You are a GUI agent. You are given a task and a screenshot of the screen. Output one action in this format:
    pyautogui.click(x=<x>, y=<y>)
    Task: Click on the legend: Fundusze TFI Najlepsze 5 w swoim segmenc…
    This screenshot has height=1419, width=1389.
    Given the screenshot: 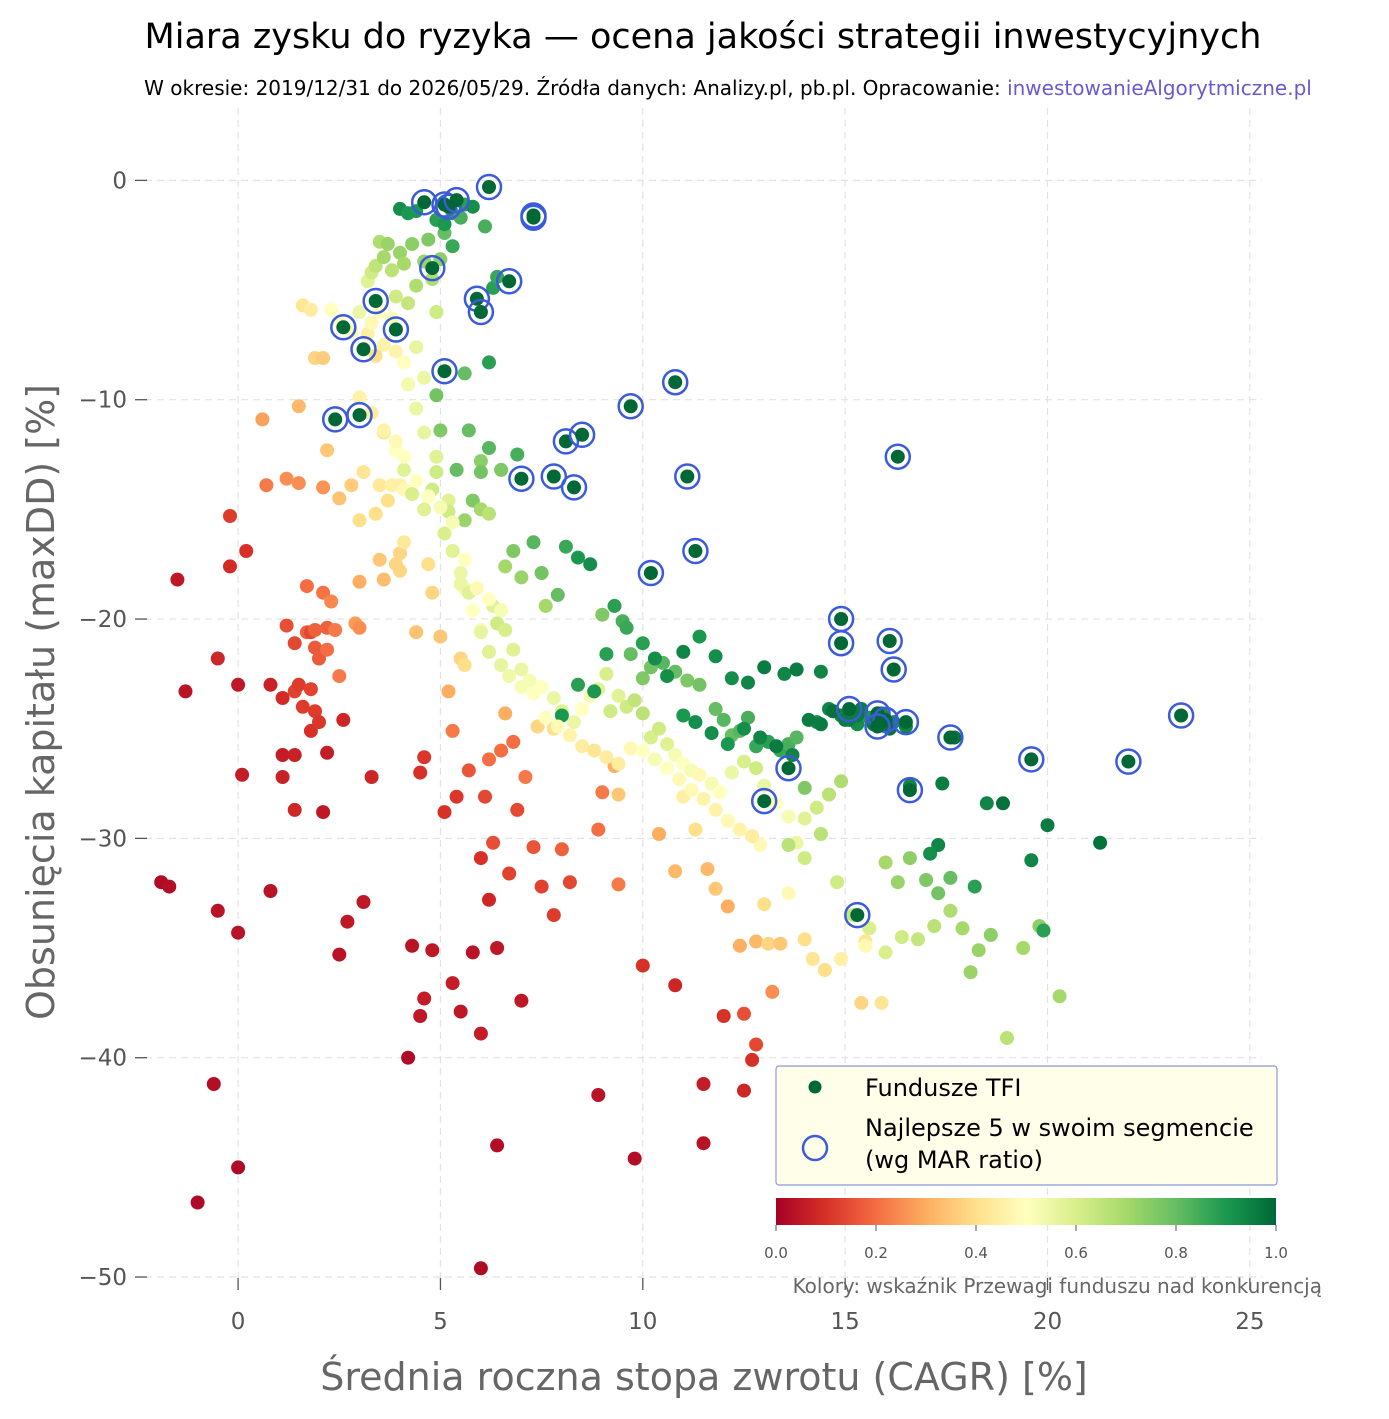 What is the action you would take?
    pyautogui.click(x=1026, y=1125)
    